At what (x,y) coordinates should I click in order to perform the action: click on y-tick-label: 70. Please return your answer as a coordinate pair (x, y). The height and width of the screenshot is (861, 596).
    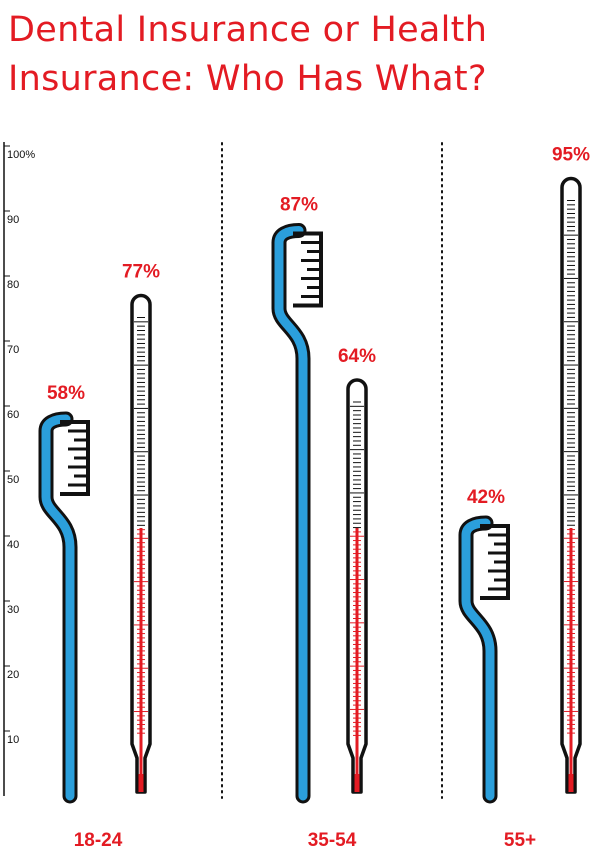
    Looking at the image, I should click on (13, 350).